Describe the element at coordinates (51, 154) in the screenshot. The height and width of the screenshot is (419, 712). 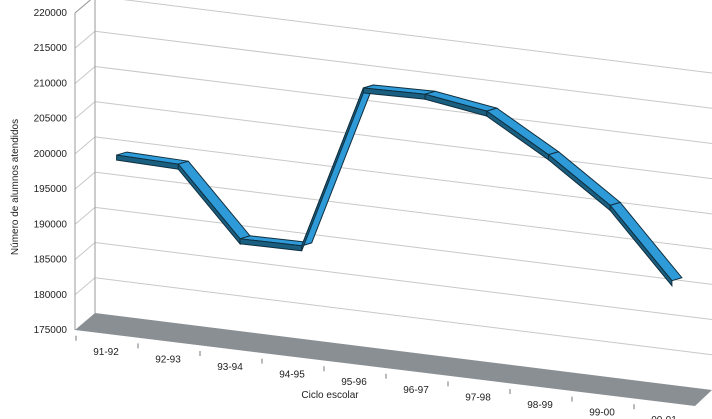
I see `y-tick-label: 200000` at that location.